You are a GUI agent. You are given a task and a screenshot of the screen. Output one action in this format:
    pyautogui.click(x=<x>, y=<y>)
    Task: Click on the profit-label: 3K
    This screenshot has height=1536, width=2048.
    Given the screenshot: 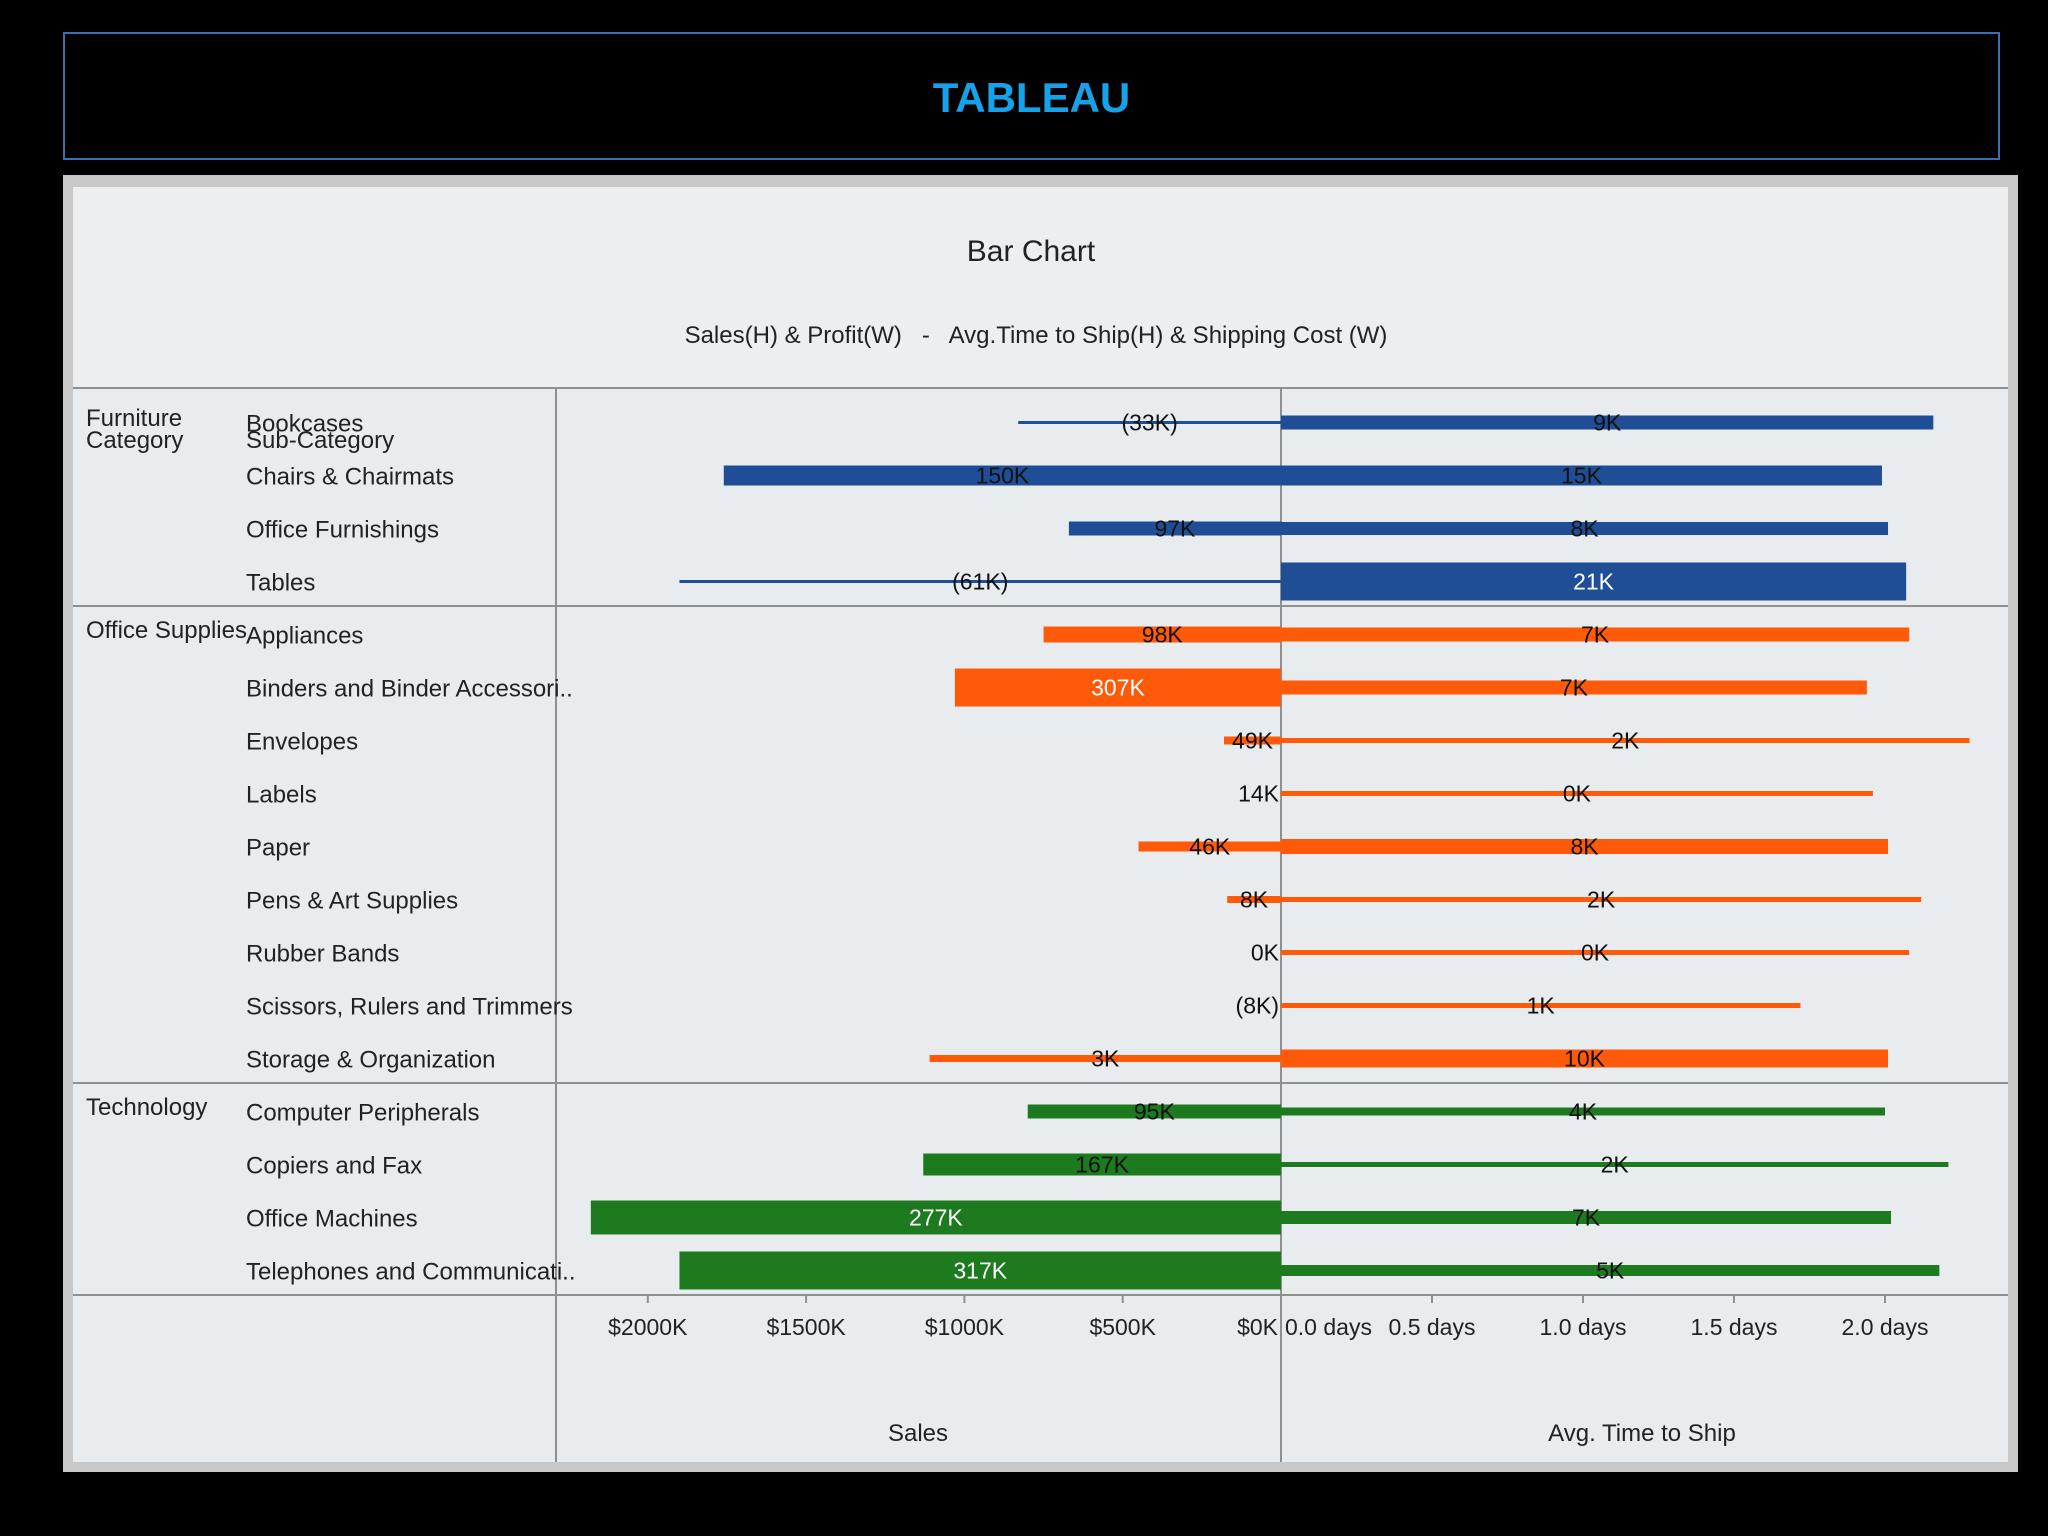 What is the action you would take?
    pyautogui.click(x=1105, y=1059)
    